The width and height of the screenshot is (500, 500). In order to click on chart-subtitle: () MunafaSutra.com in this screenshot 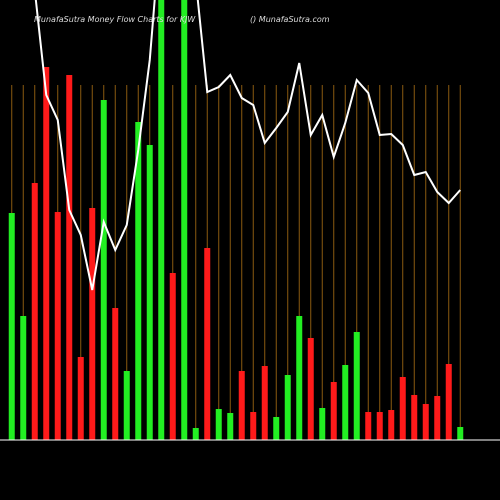, I will do `click(290, 19)`.